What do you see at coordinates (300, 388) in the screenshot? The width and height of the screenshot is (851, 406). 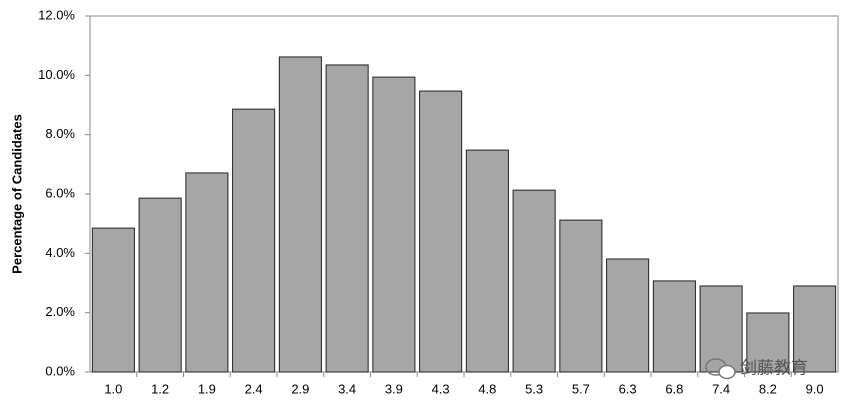 I see `x-tick-label: 2.9` at bounding box center [300, 388].